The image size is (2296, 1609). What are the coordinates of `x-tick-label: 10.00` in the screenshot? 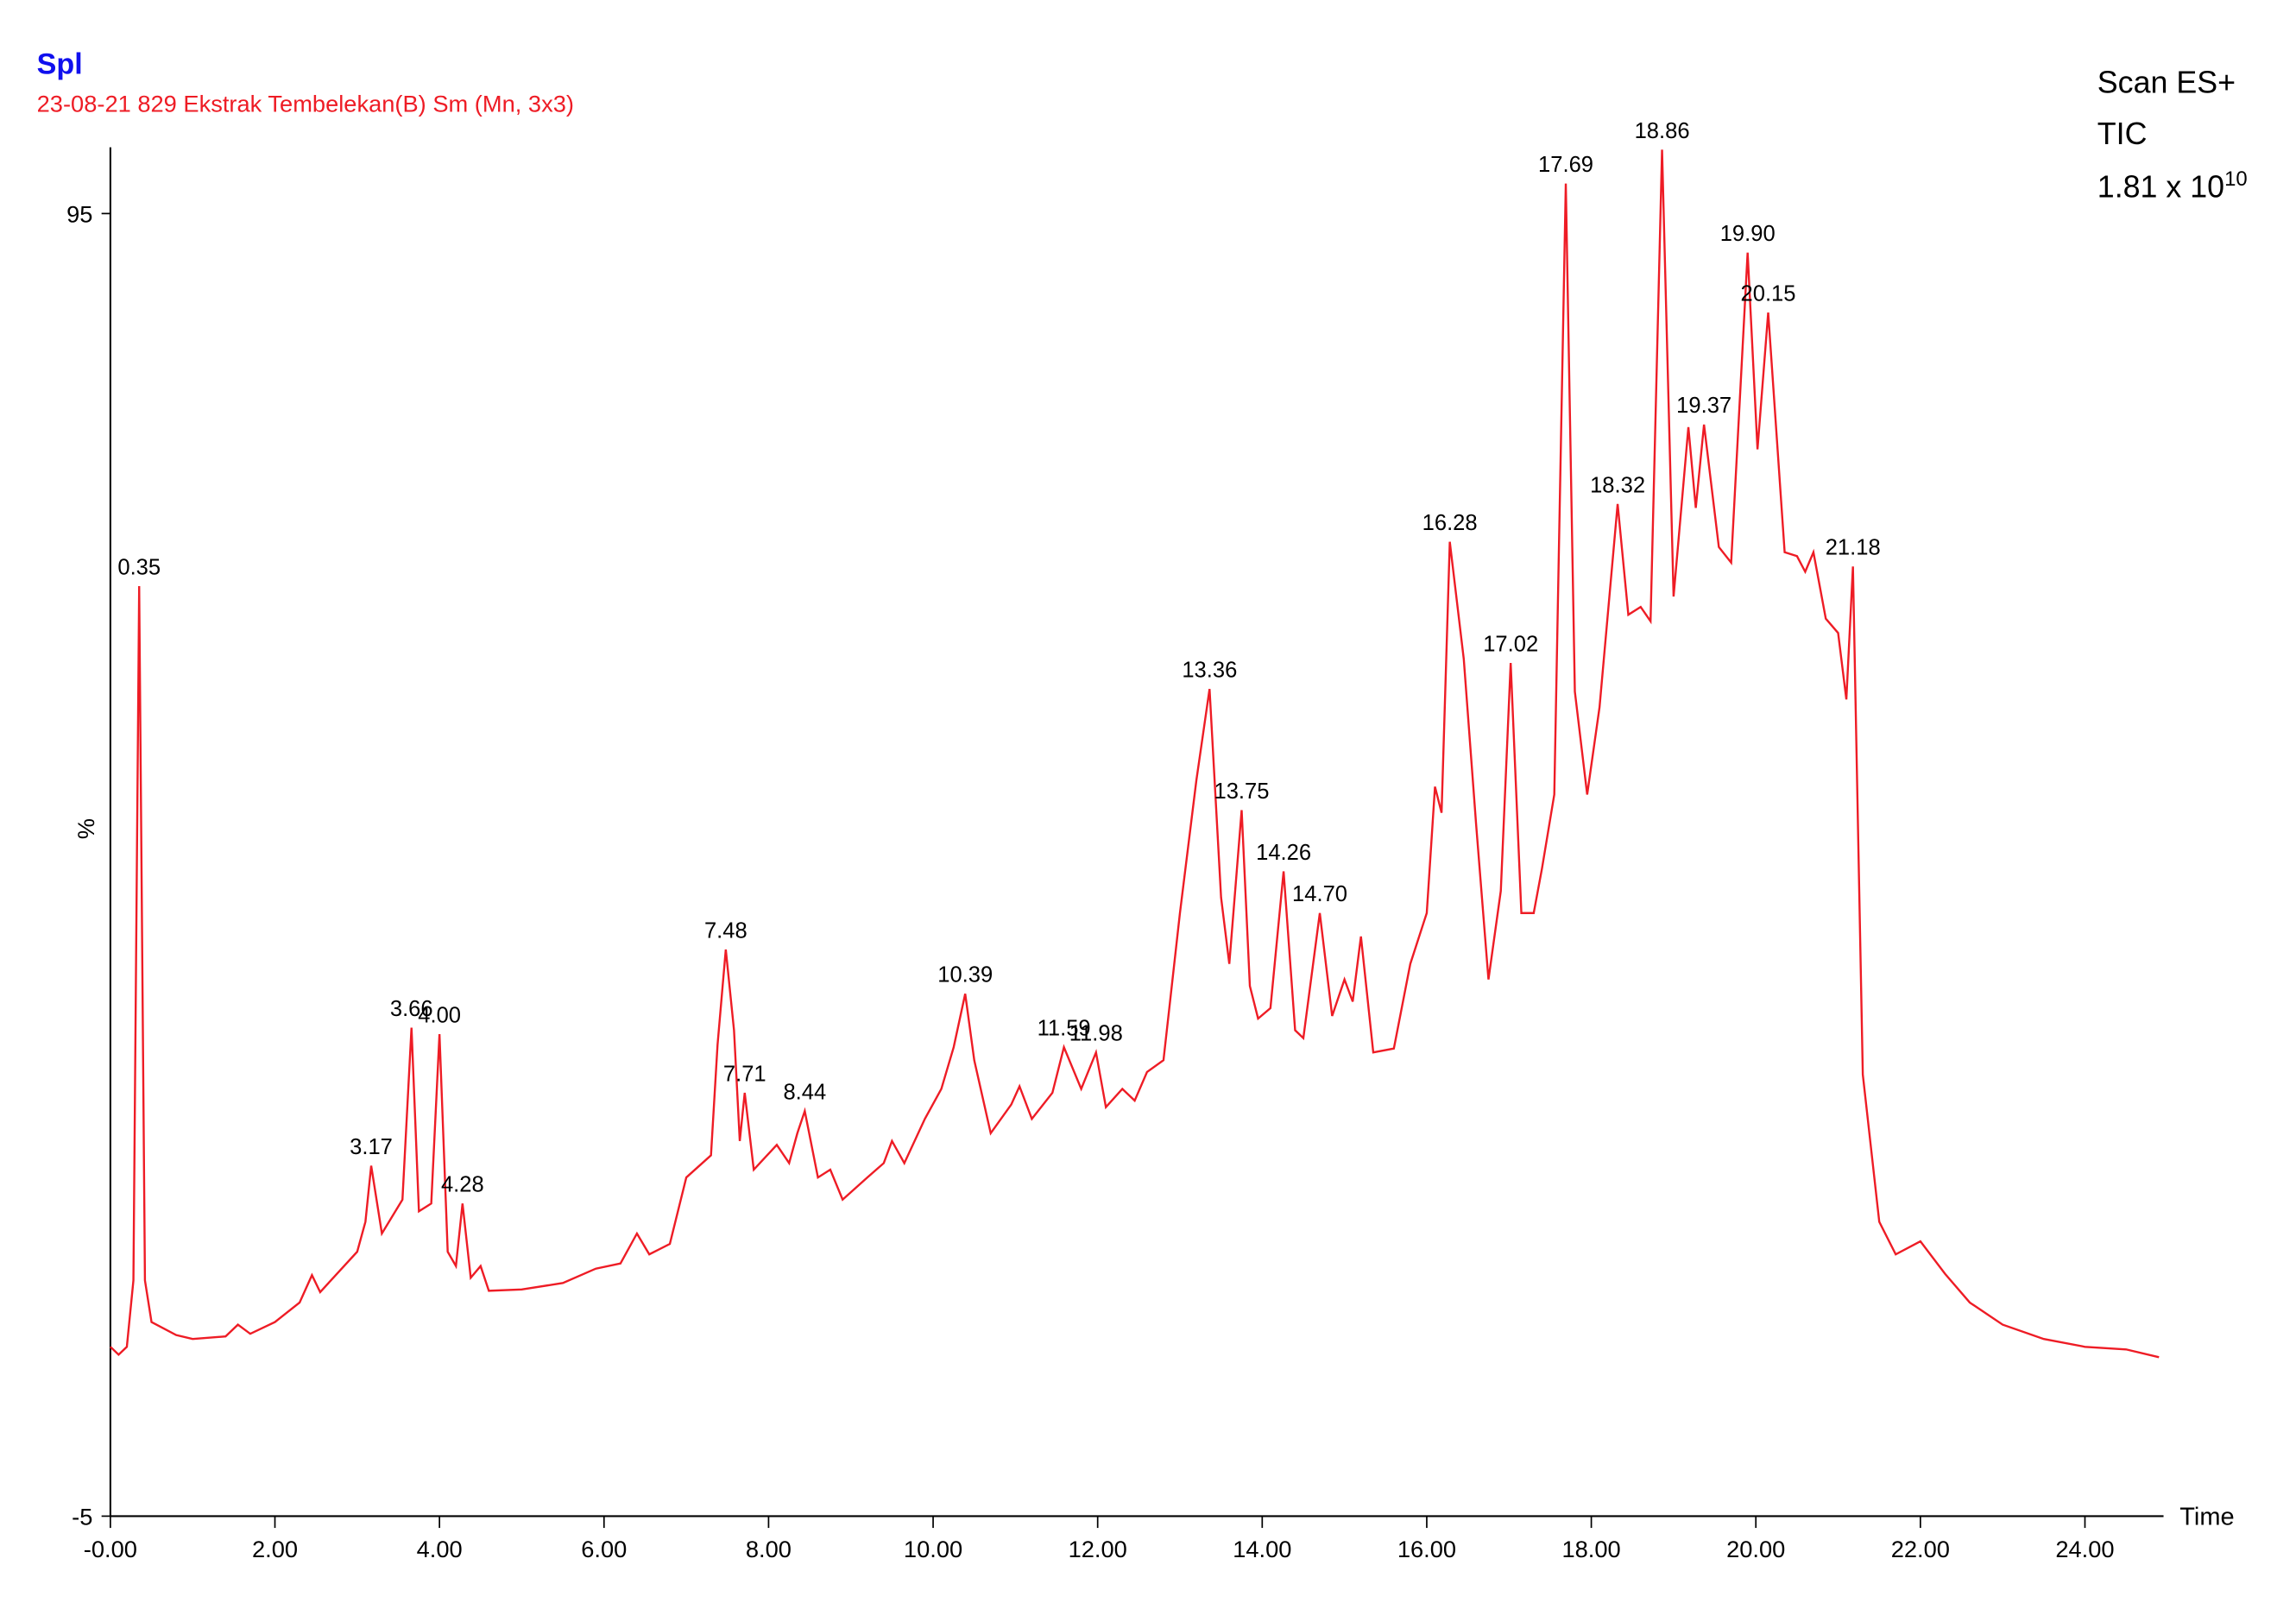 It's located at (933, 1549).